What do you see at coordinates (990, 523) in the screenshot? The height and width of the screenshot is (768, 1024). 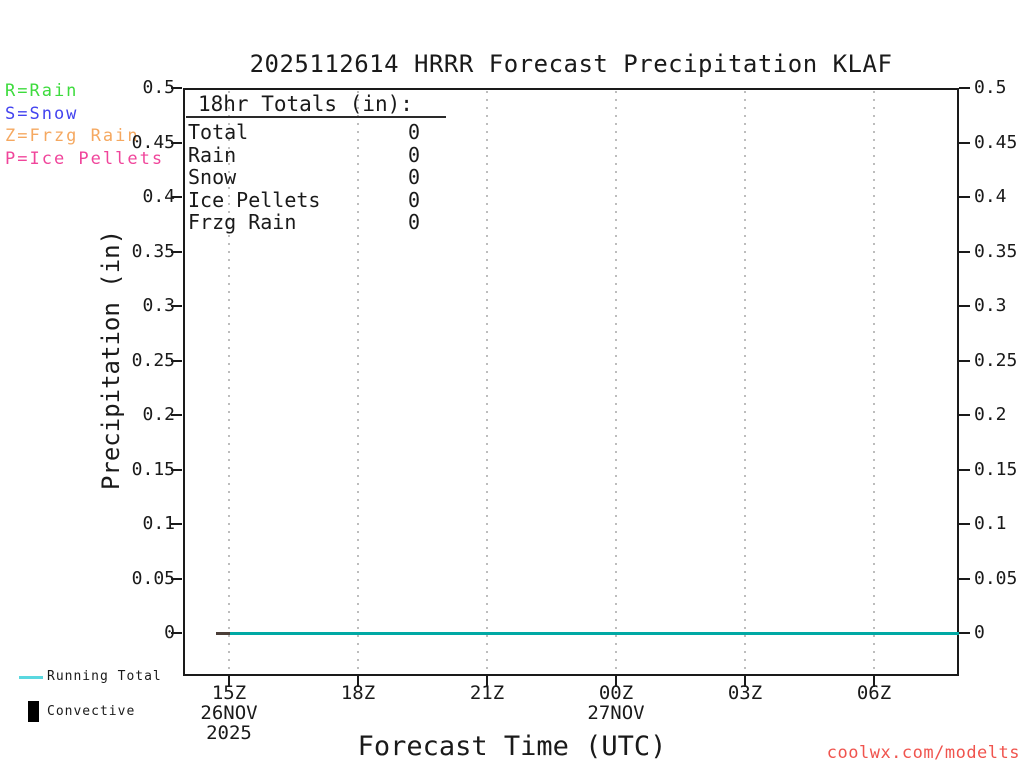 I see `y-tick-label-right: 0.1` at bounding box center [990, 523].